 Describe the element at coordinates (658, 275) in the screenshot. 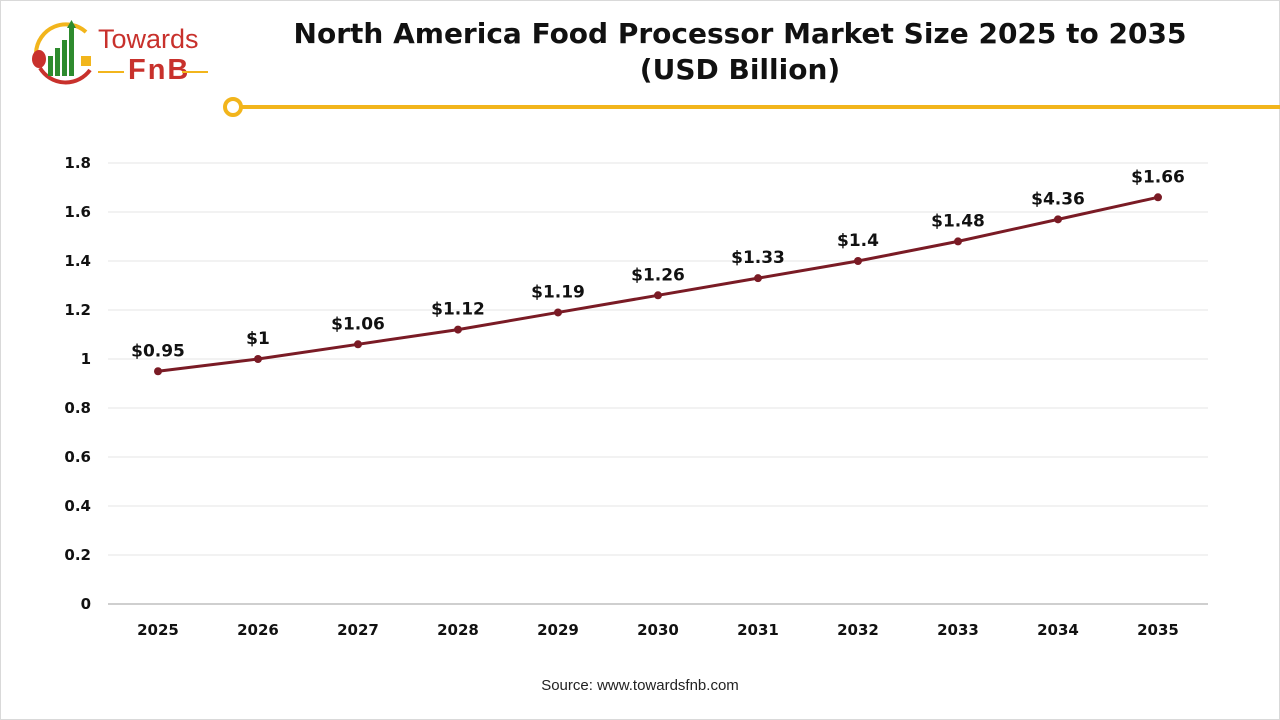

I see `data-label: $1.26` at that location.